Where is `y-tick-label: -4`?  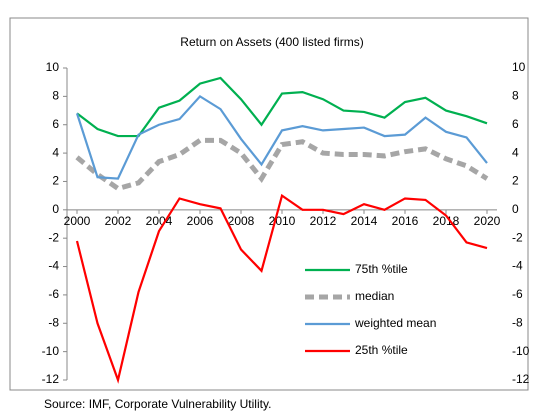
y-tick-label: -4 is located at coordinates (53, 266).